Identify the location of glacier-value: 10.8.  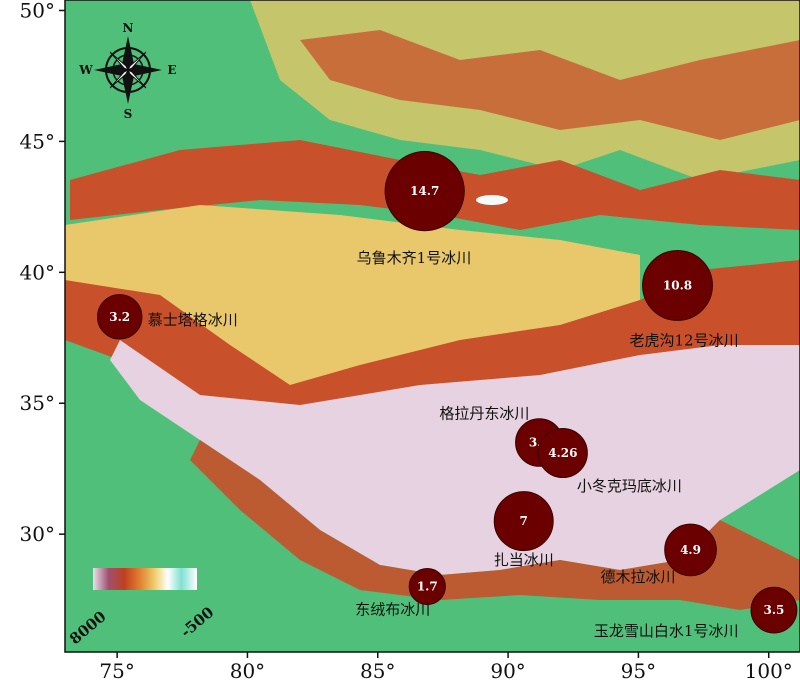
(677, 285).